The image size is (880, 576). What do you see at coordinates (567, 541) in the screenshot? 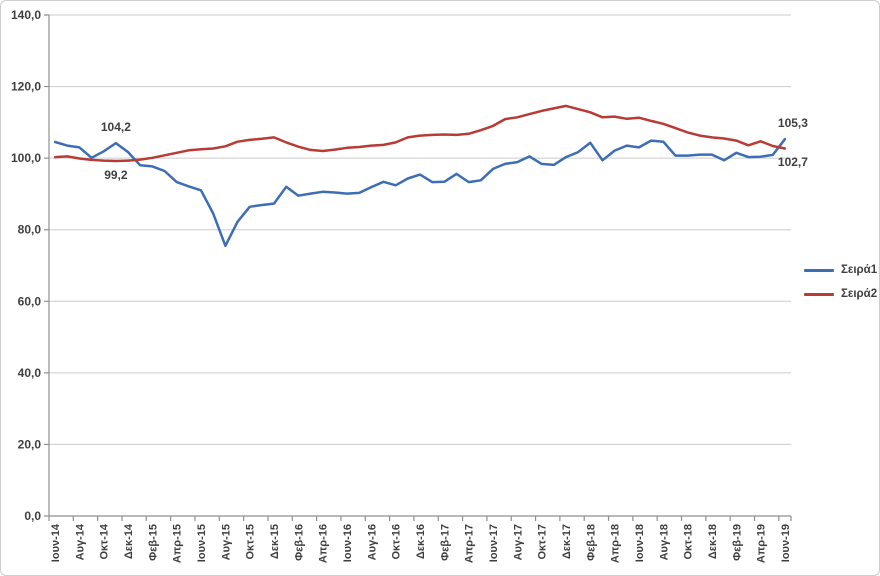
I see `x-axis-label: Δεκ-17` at bounding box center [567, 541].